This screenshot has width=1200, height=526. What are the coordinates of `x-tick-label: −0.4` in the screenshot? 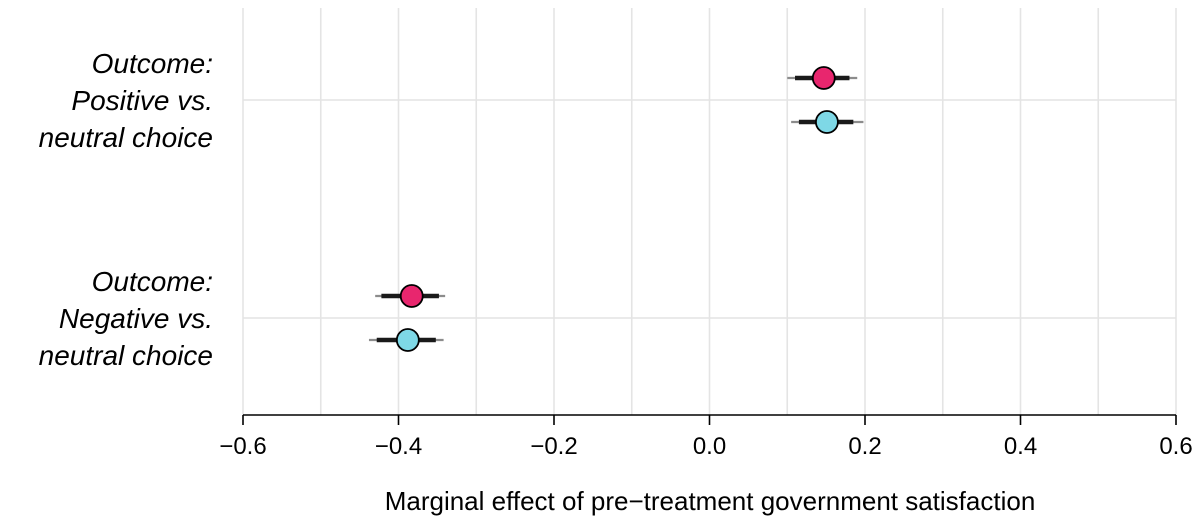 It's located at (398, 446).